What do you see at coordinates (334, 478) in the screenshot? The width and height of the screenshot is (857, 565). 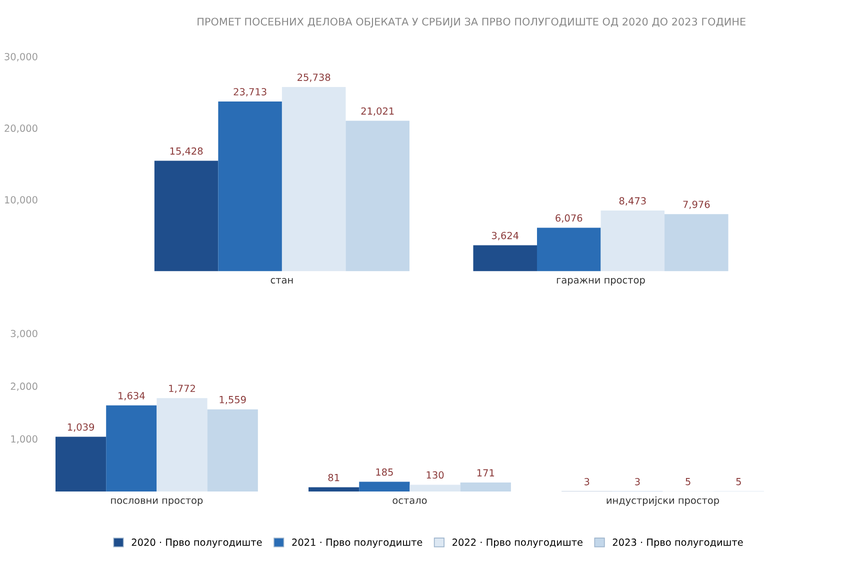 I see `text: 81` at bounding box center [334, 478].